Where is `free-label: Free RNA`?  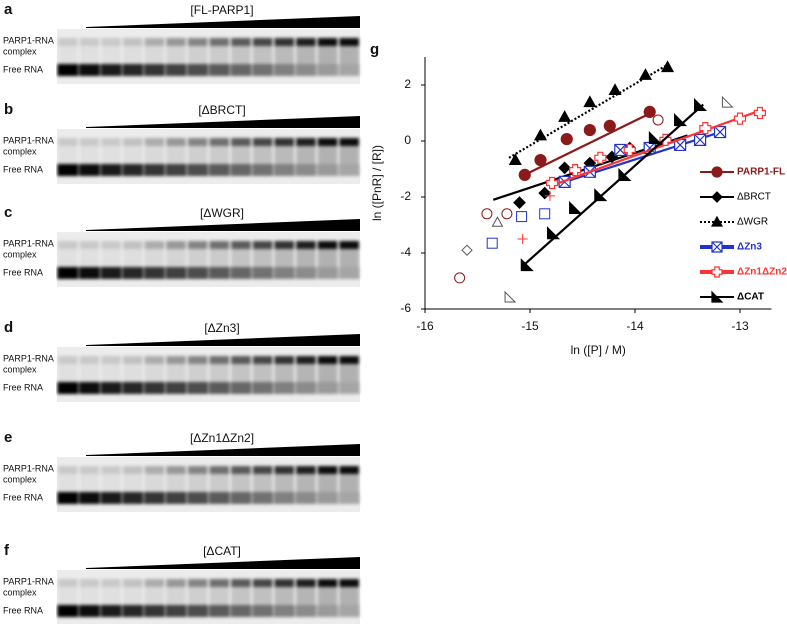 free-label: Free RNA is located at coordinates (23, 69).